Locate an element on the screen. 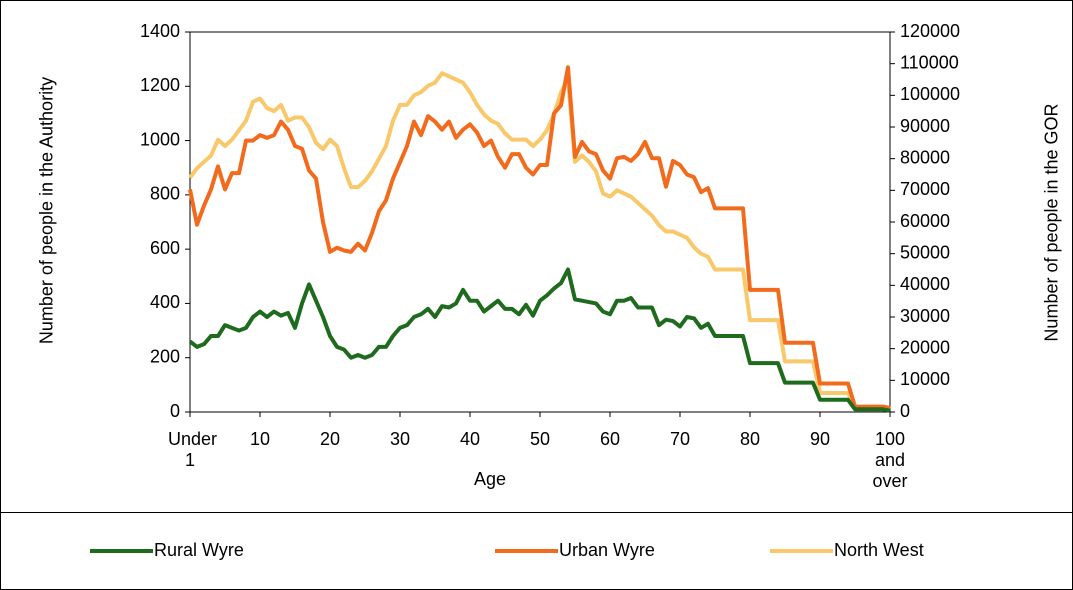  y2-tick-label: 10000 is located at coordinates (925, 379).